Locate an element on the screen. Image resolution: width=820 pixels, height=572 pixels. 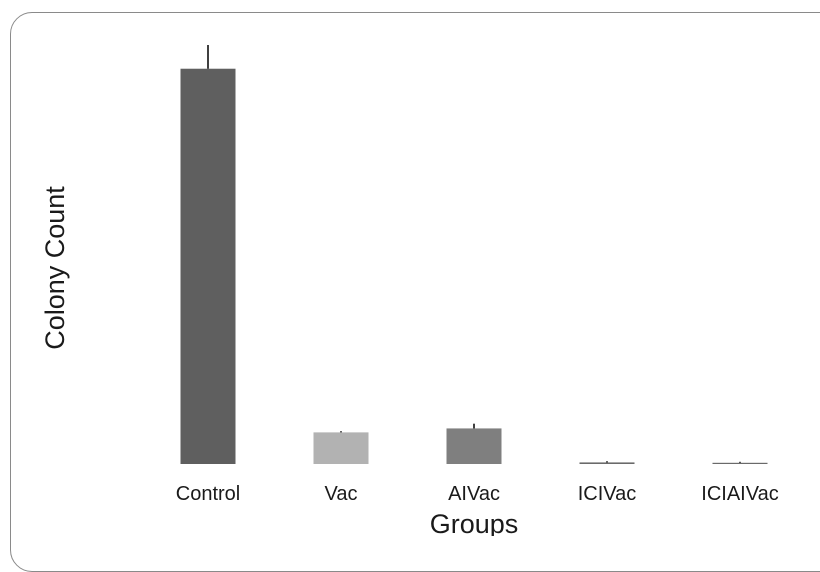
x-tick-labels: Control Vac AIVac ICIVac ICIAIVac is located at coordinates (477, 494).